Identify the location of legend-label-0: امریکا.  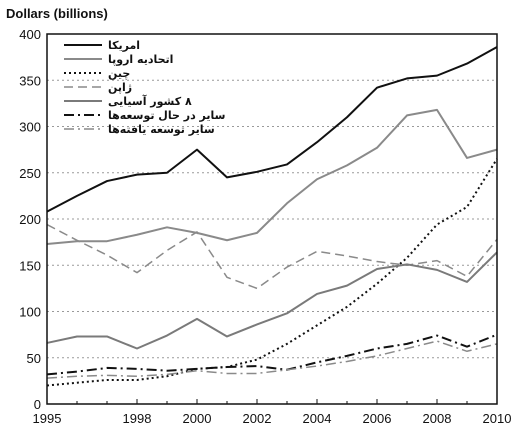
(124, 45).